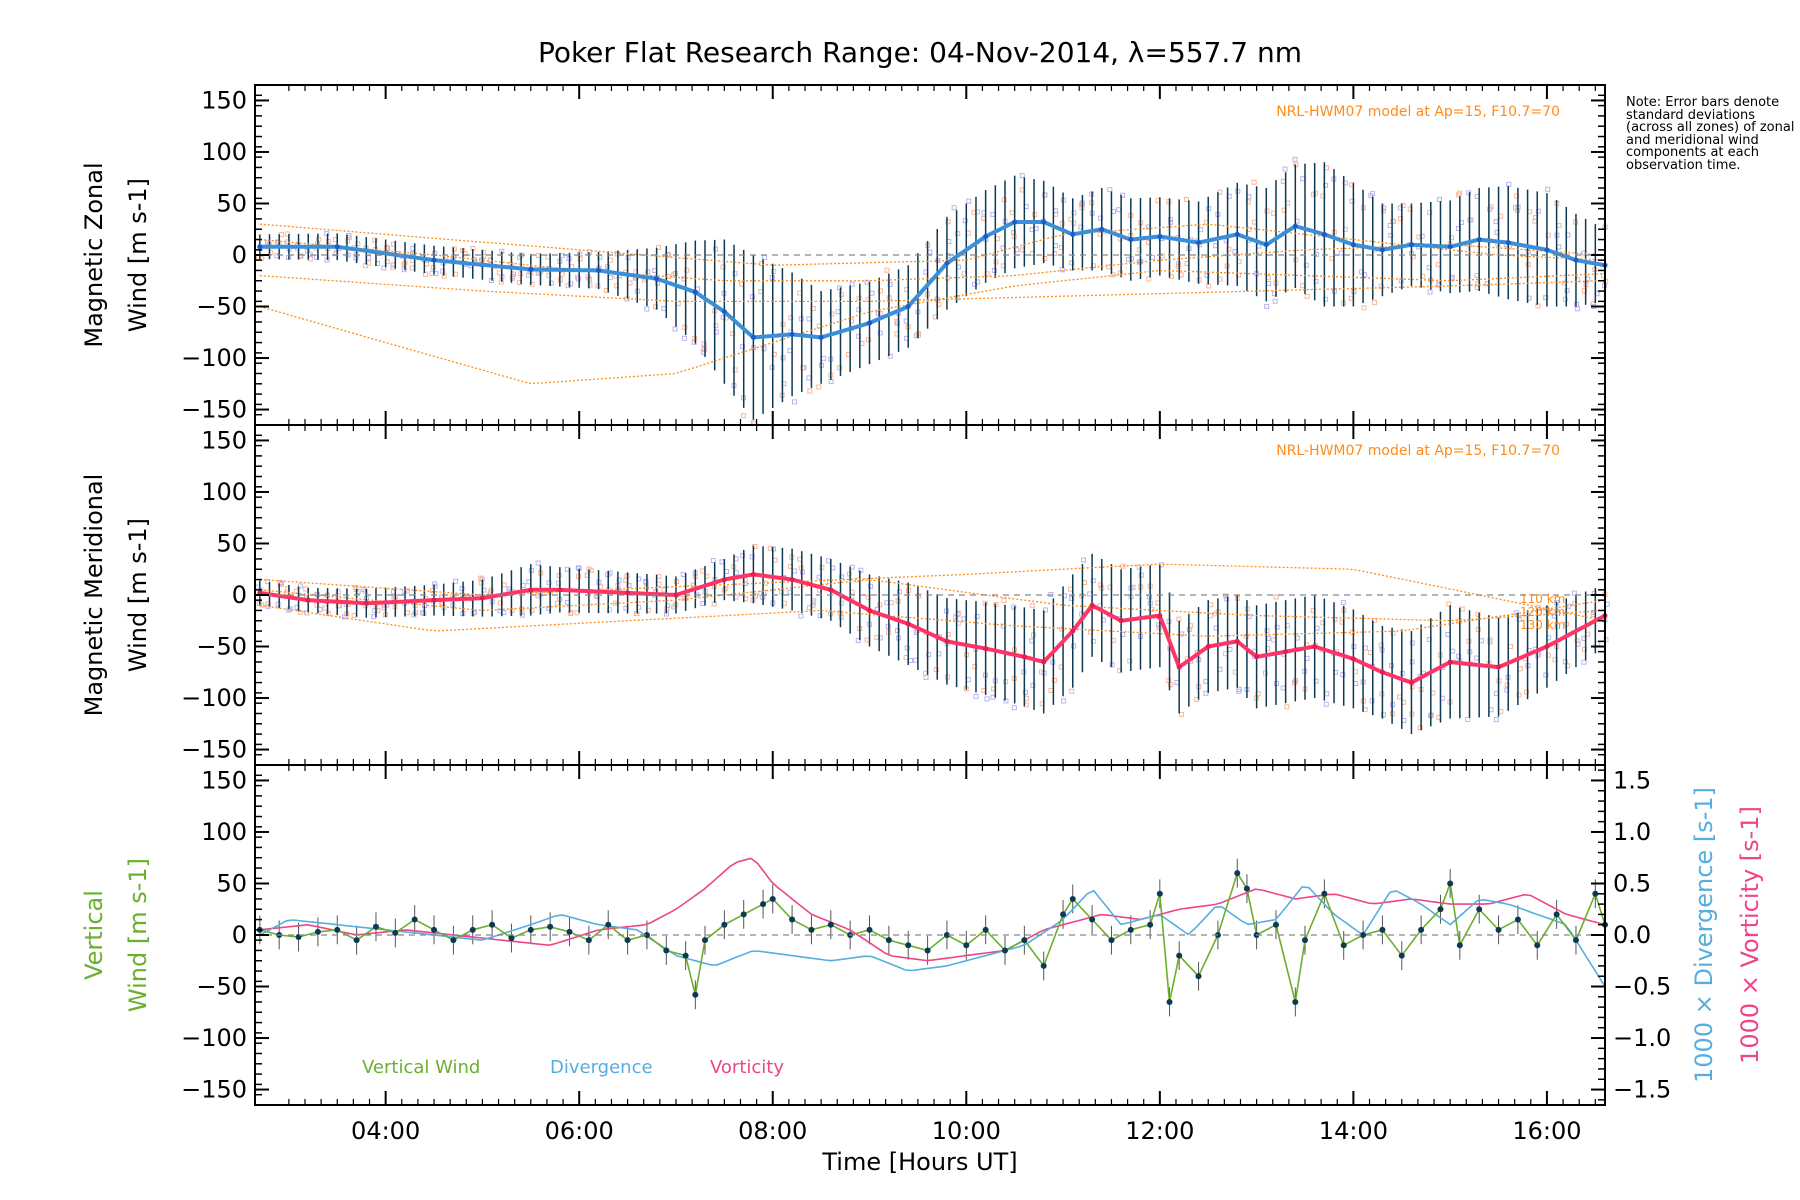 Image resolution: width=1800 pixels, height=1200 pixels. I want to click on zonal-ylabel: Magnetic Zonal Wind [m s-1], so click(116, 254).